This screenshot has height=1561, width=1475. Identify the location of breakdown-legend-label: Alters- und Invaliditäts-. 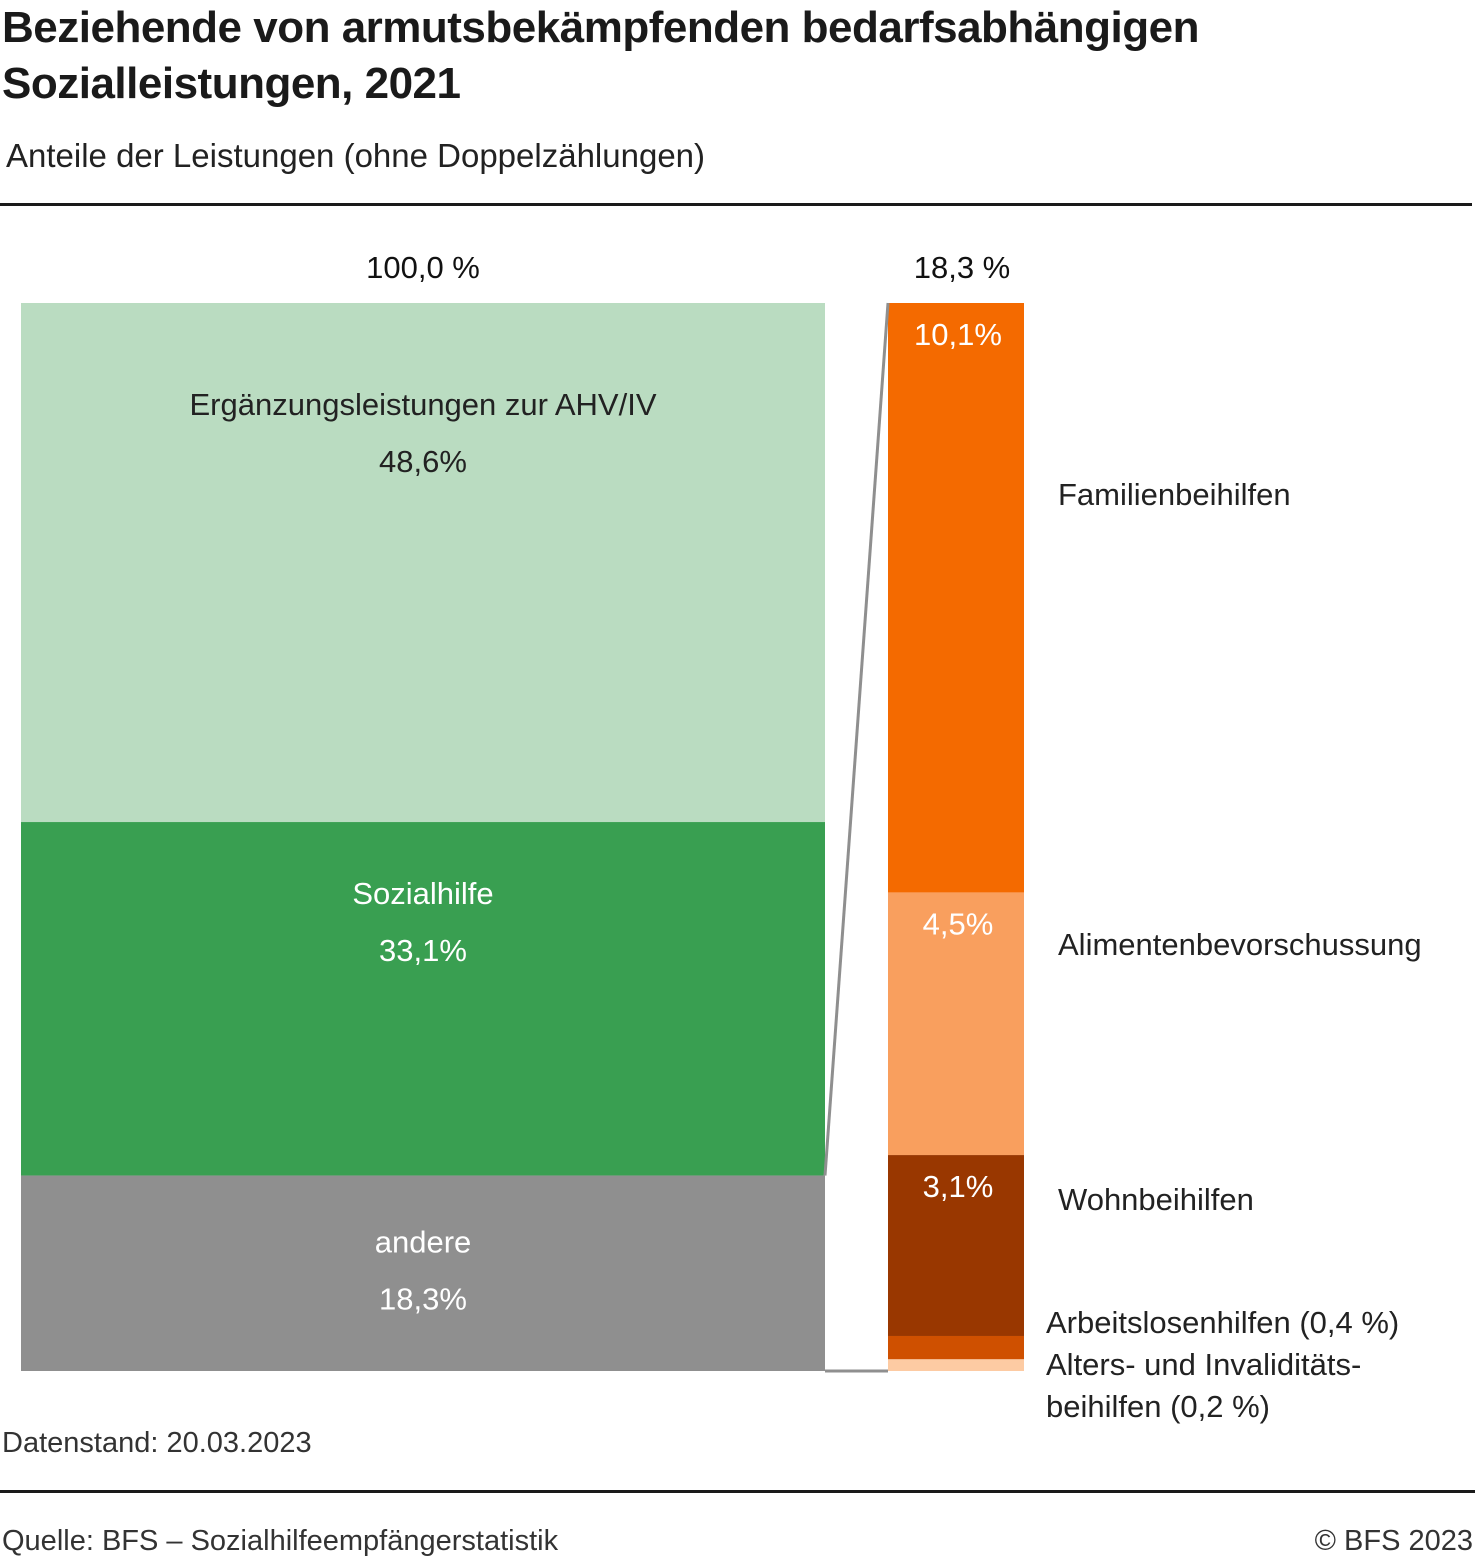
(1203, 1364).